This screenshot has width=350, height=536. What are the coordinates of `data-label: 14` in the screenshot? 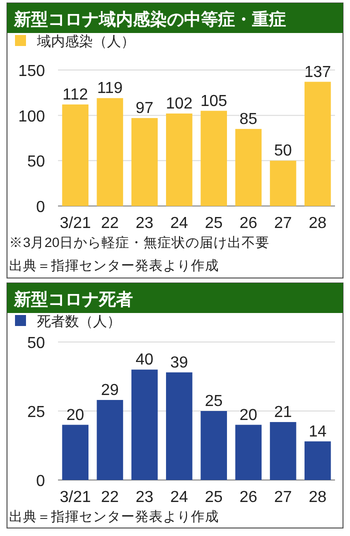 It's located at (317, 431).